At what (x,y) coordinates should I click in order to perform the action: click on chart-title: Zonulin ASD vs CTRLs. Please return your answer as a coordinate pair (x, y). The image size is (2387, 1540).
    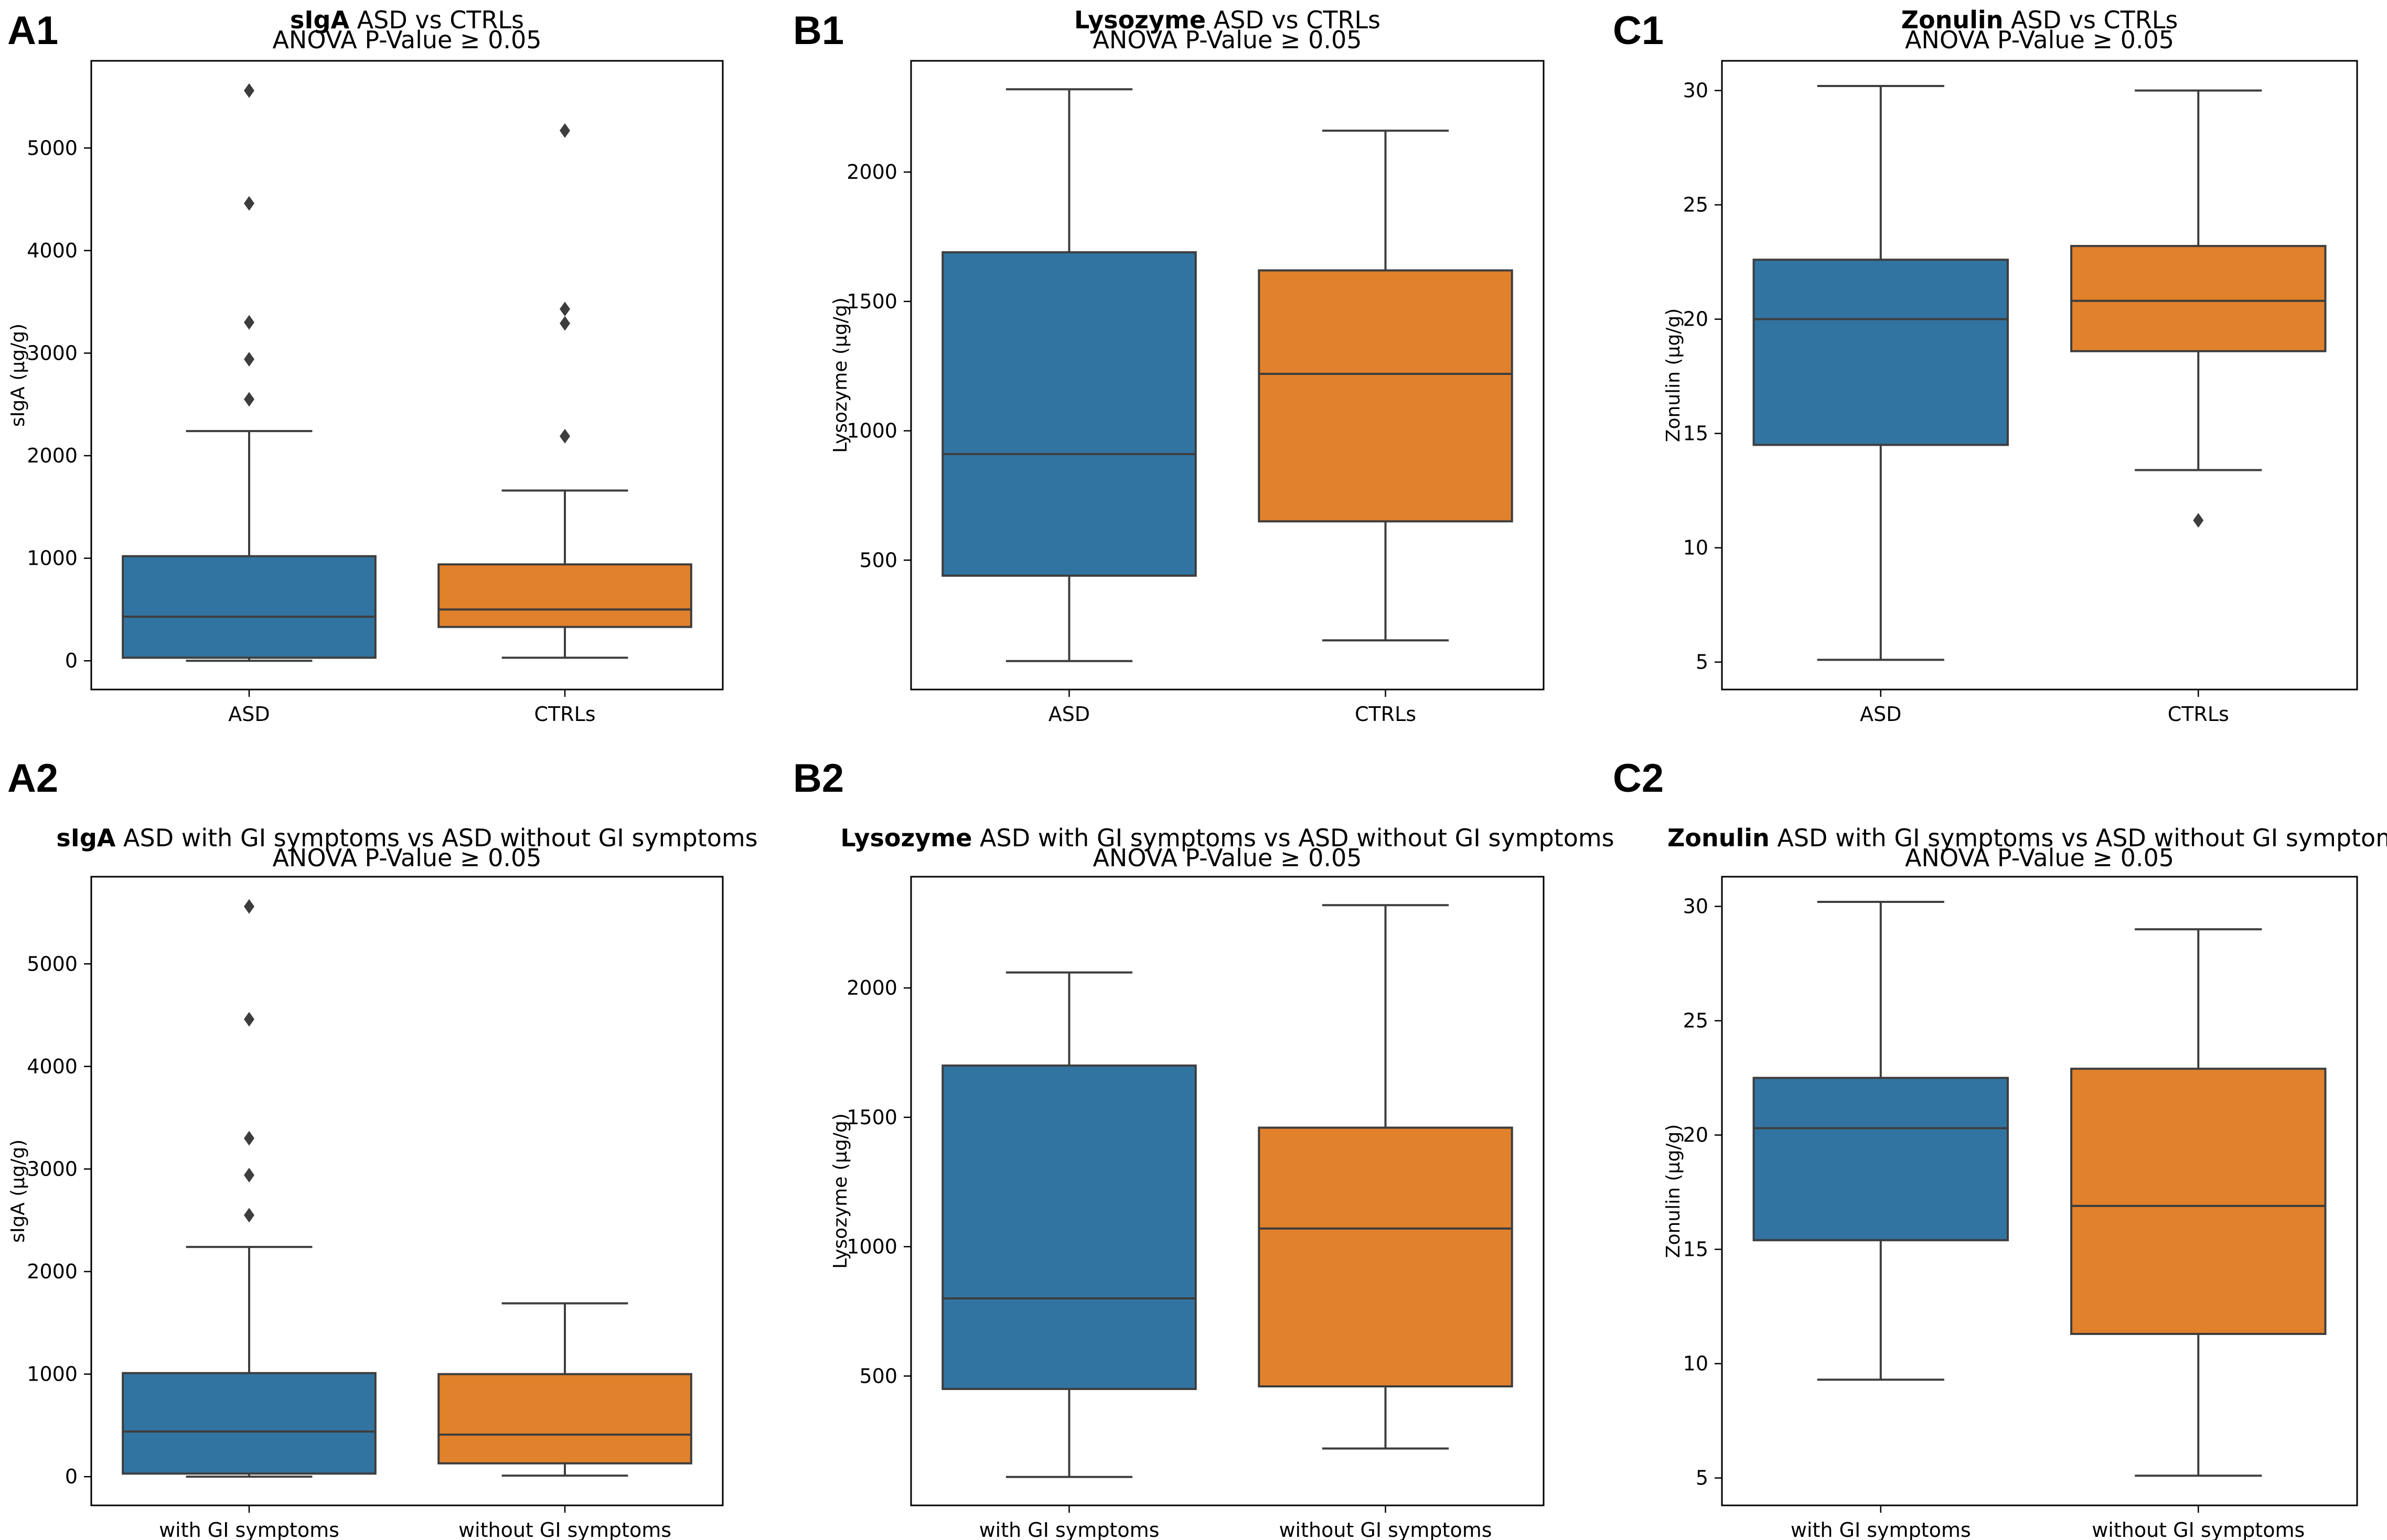
    Looking at the image, I should click on (2039, 20).